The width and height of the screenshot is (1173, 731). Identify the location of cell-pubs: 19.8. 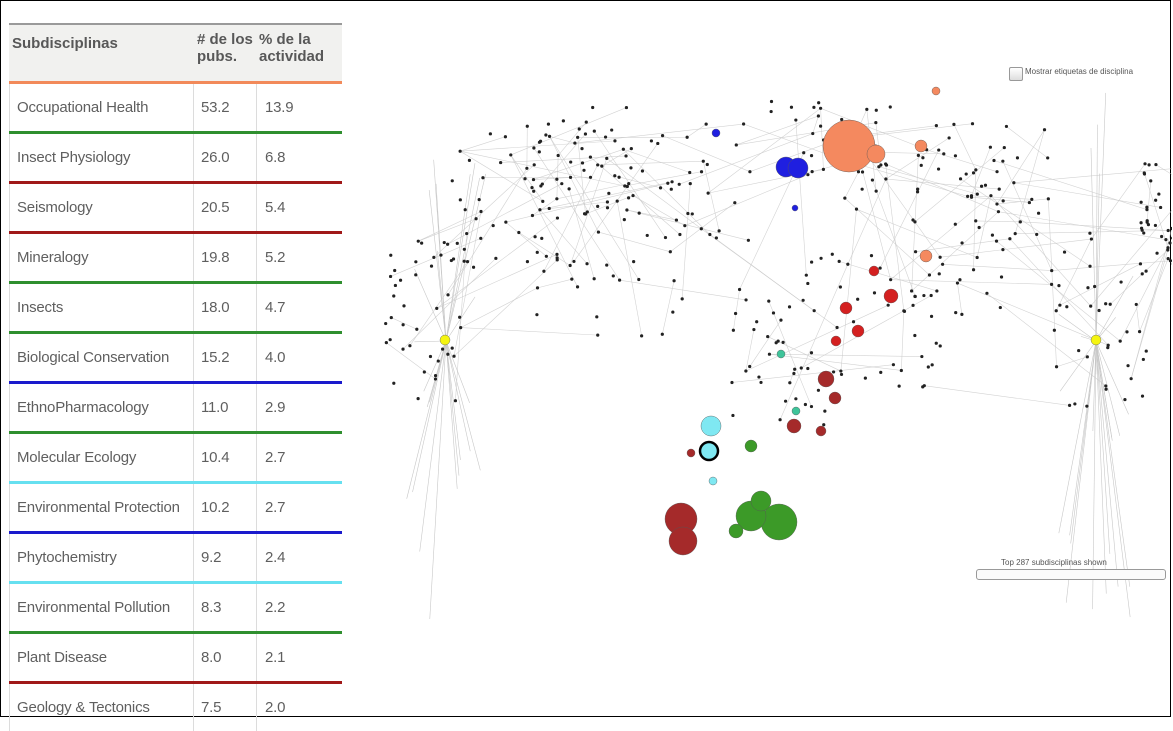
(227, 257).